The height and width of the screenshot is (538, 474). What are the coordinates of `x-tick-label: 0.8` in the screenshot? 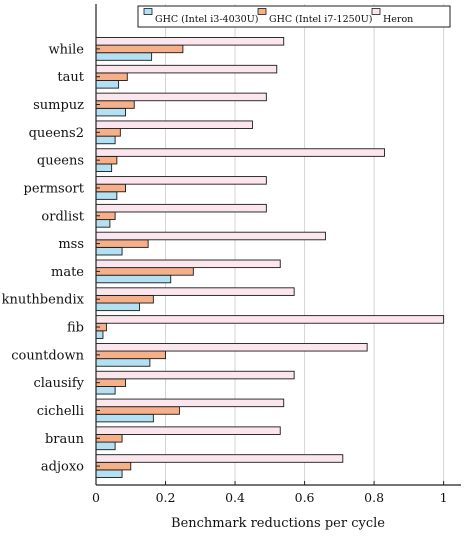 It's located at (374, 497).